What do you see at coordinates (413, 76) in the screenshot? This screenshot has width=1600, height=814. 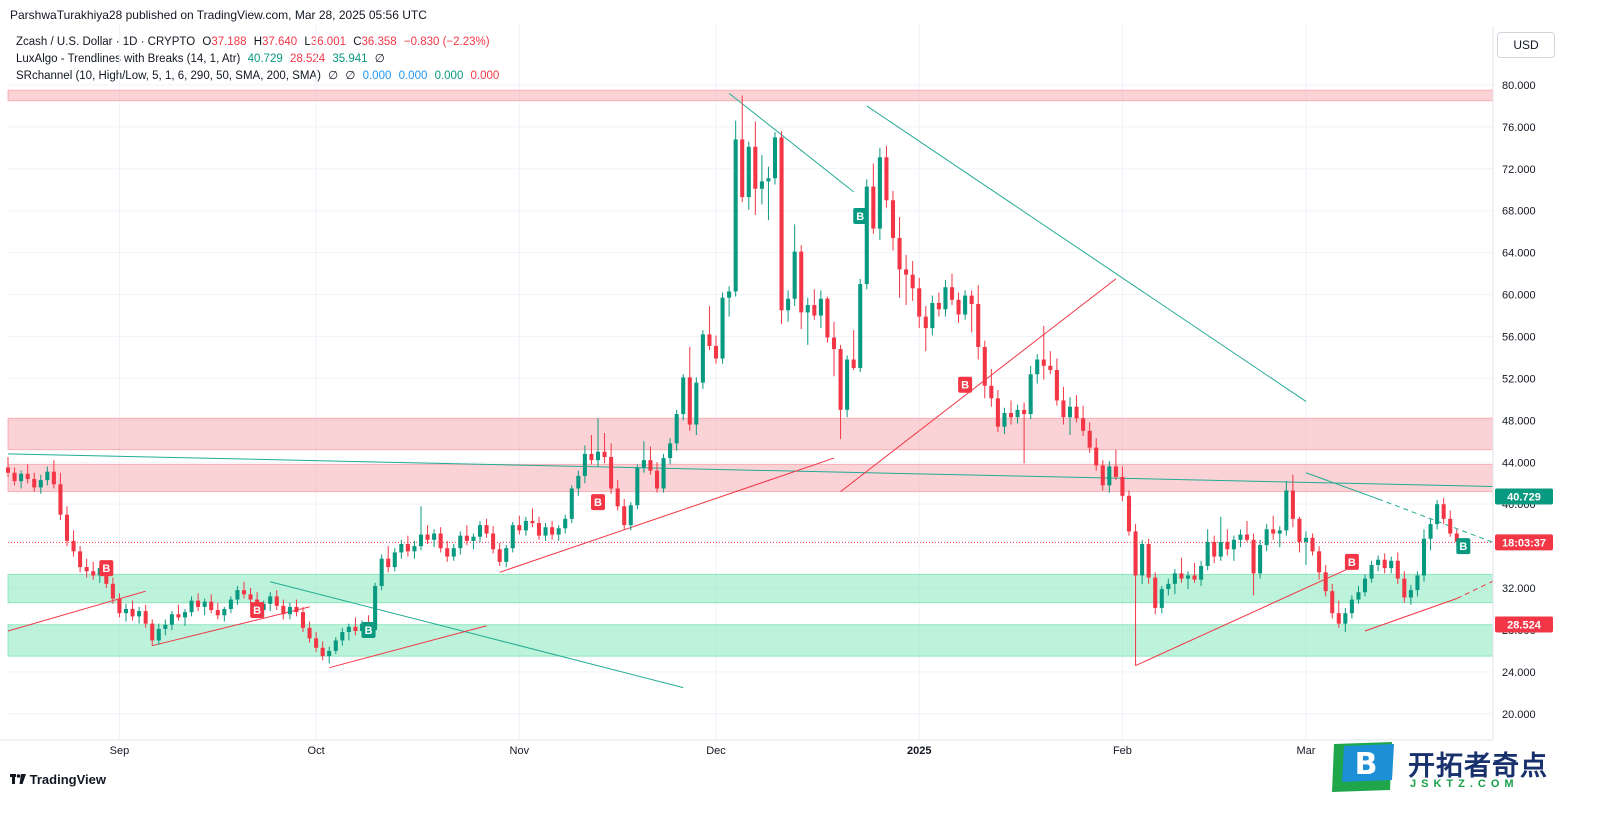 I see `indicator-2-value-2: 0.000` at bounding box center [413, 76].